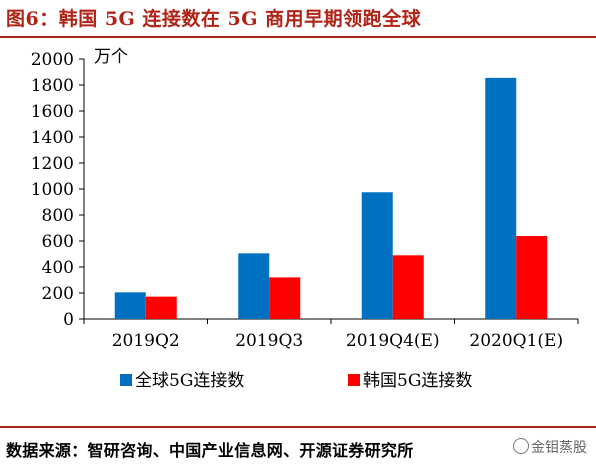  Describe the element at coordinates (516, 341) in the screenshot. I see `x-tick-label: 2020Q1(E)` at that location.